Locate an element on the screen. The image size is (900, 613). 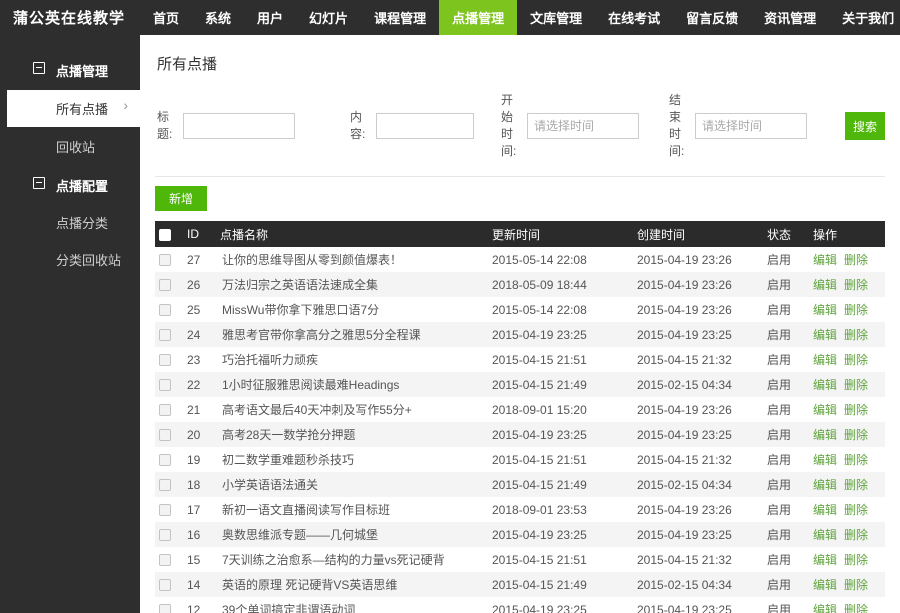
cell-updated: 2015-04-19 23:25 is located at coordinates (539, 434).